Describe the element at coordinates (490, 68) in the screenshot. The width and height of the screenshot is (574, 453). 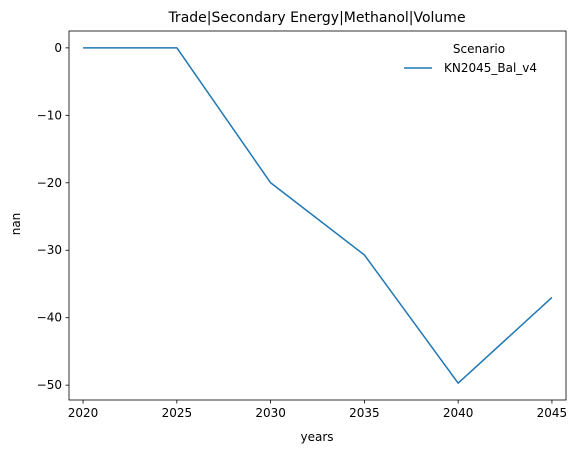
I see `legend-entry: KN2045_Bal_v4` at that location.